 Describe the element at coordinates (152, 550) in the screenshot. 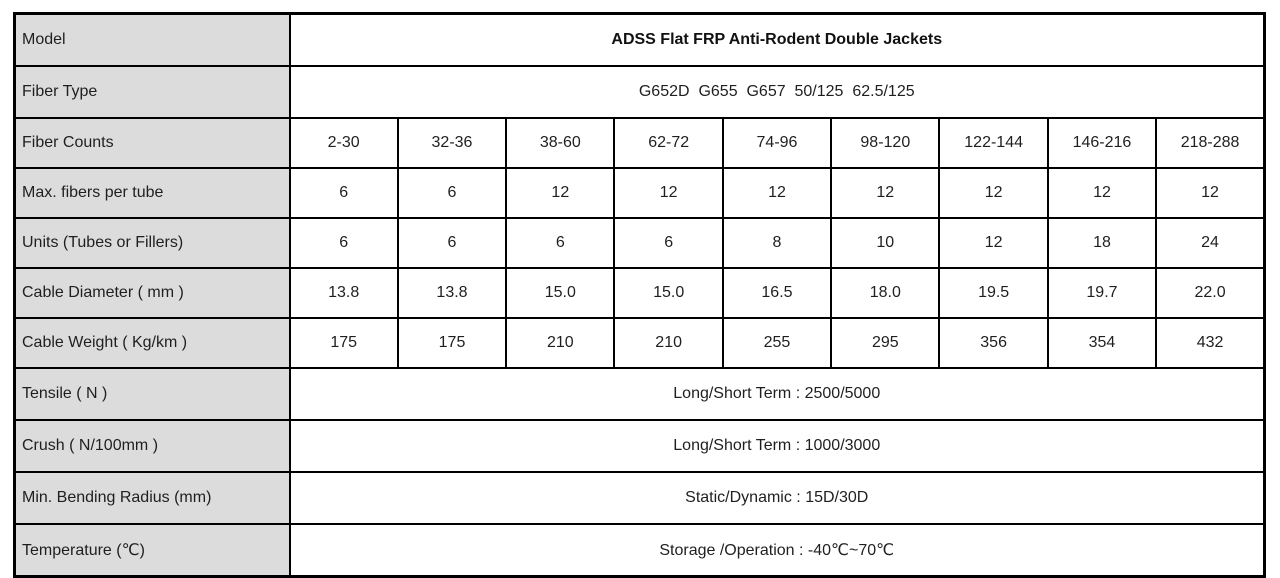

I see `row-label-temperature: Temperature (℃)` at that location.